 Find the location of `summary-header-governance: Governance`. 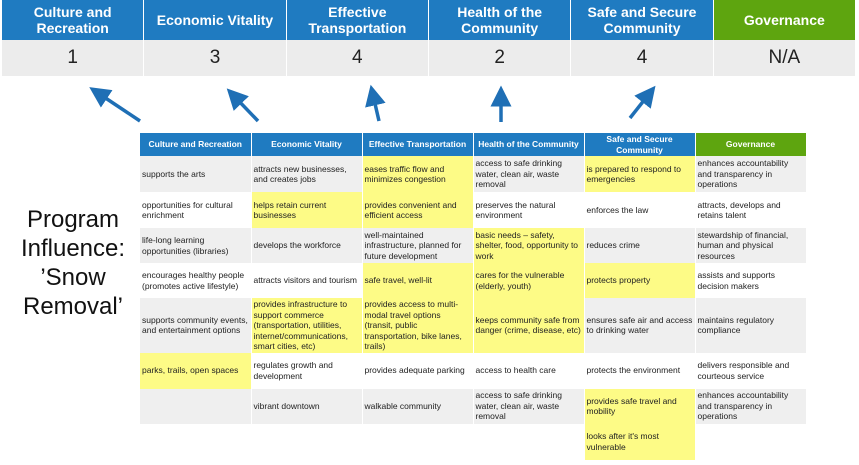

summary-header-governance: Governance is located at coordinates (784, 20).